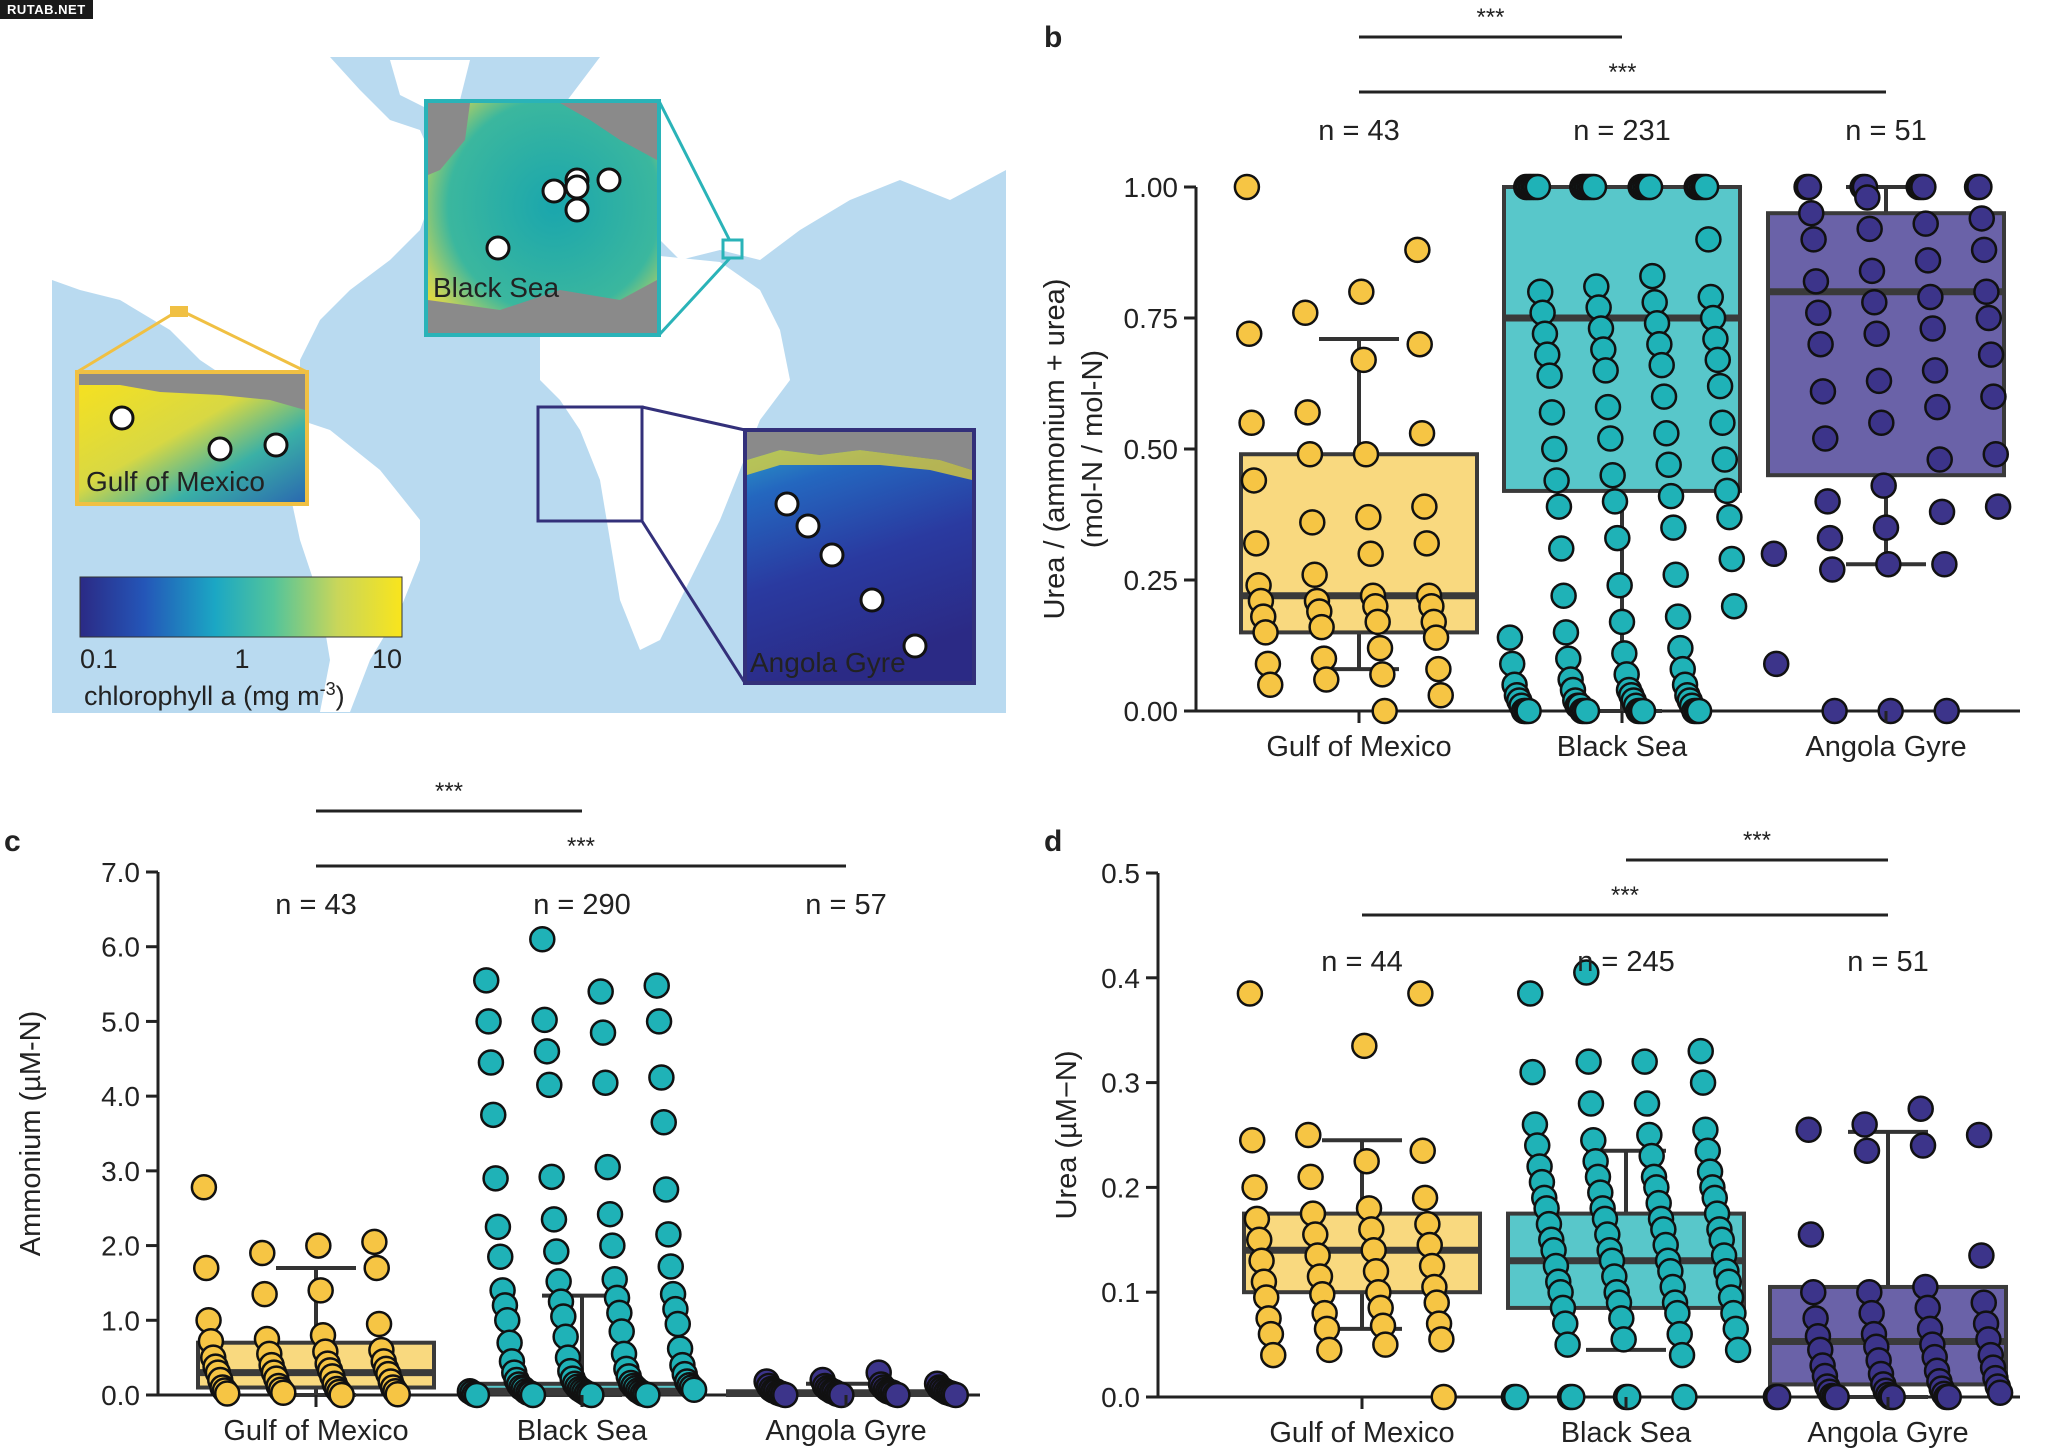 Image resolution: width=2049 pixels, height=1451 pixels. Describe the element at coordinates (1093, 449) in the screenshot. I see `y-axis-label-line: (mol-N / mol-N)` at that location.